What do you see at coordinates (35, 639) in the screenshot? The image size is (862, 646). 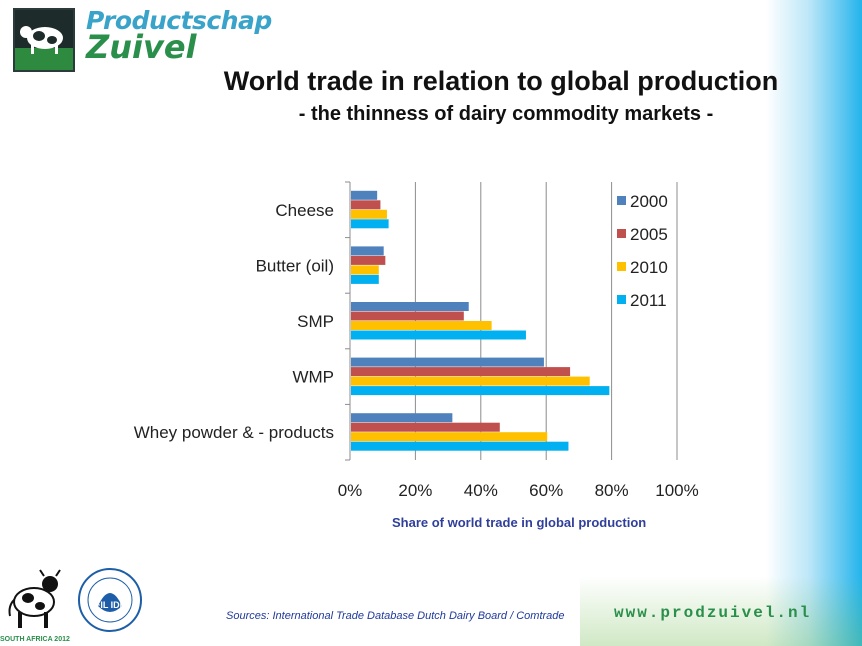 I see `event-caption: SOUTH AFRICA 2012` at bounding box center [35, 639].